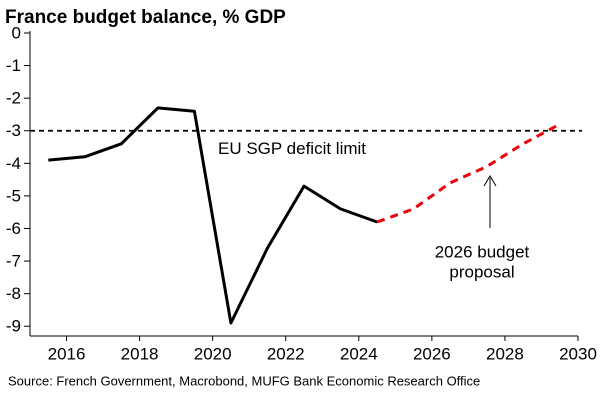 Image resolution: width=600 pixels, height=400 pixels. Describe the element at coordinates (481, 271) in the screenshot. I see `annotation-text: proposal` at that location.